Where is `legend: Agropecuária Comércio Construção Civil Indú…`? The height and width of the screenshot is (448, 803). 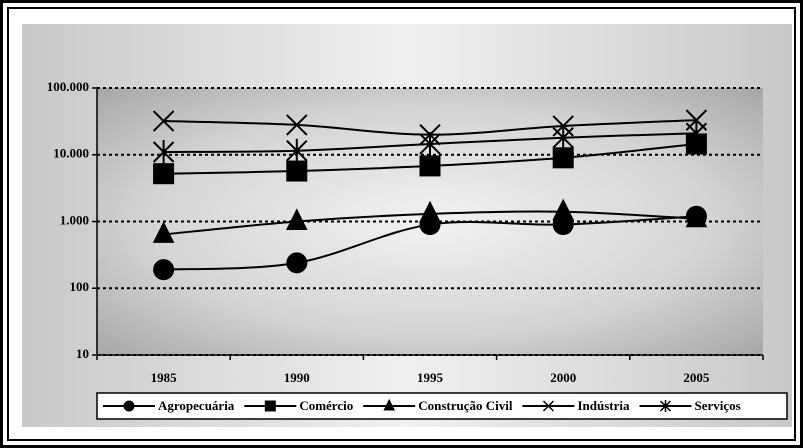 legend: Agropecuária Comércio Construção Civil Indú… is located at coordinates (442, 406).